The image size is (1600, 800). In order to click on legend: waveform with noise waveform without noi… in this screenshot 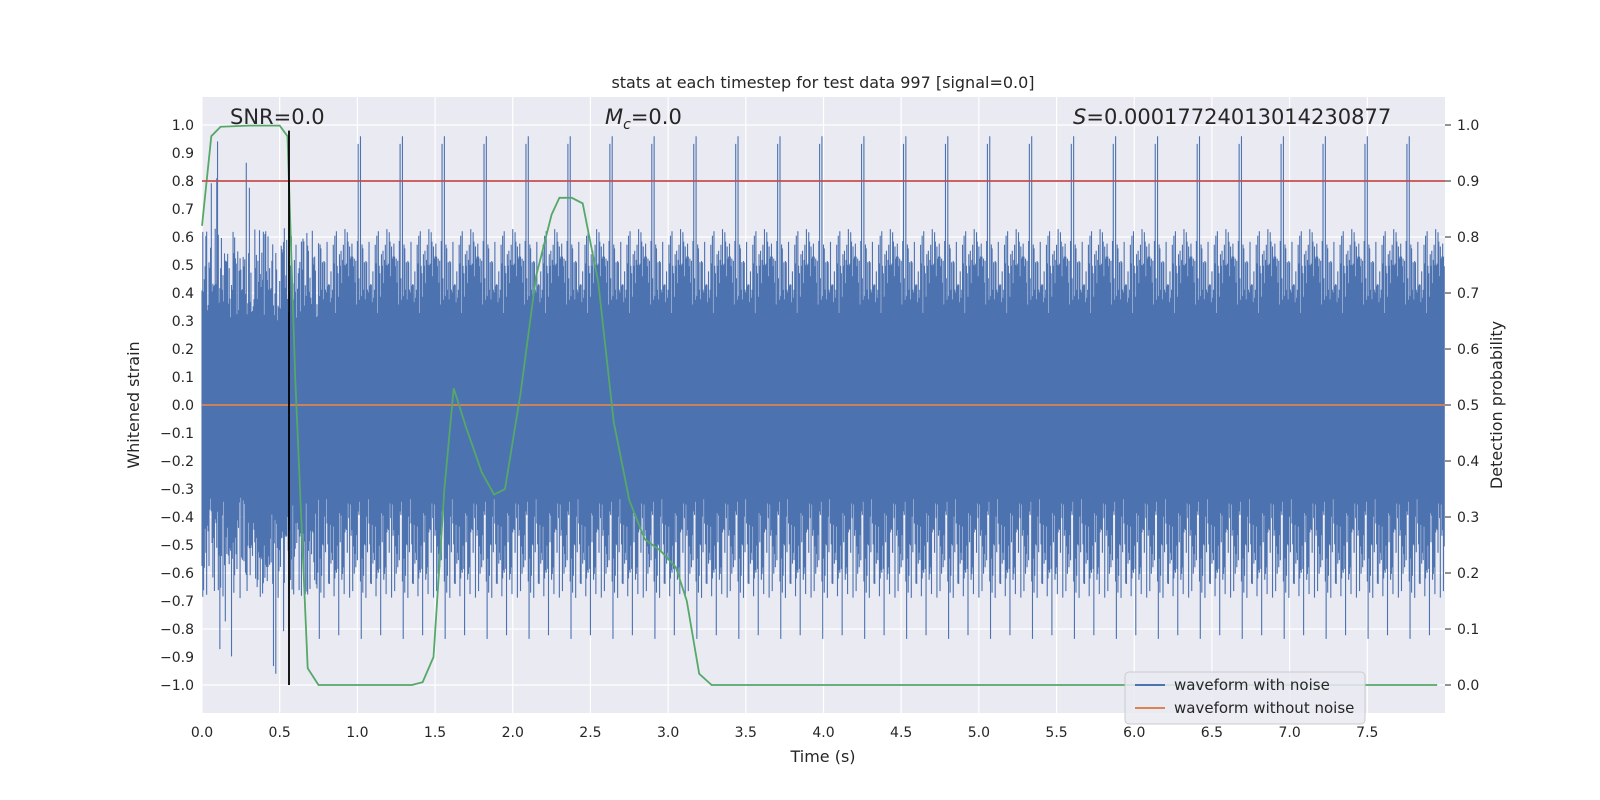, I will do `click(1245, 698)`.